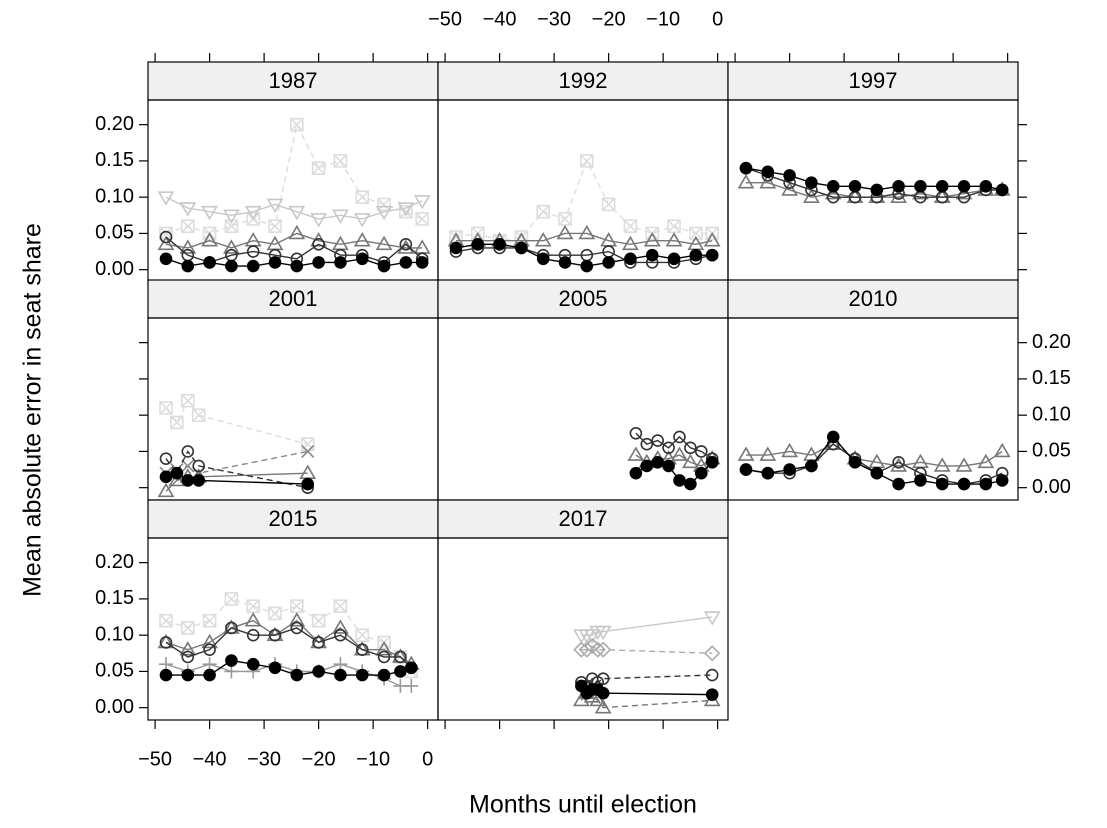 The width and height of the screenshot is (1107, 828). What do you see at coordinates (114, 160) in the screenshot?
I see `y-tick-label: 0.15` at bounding box center [114, 160].